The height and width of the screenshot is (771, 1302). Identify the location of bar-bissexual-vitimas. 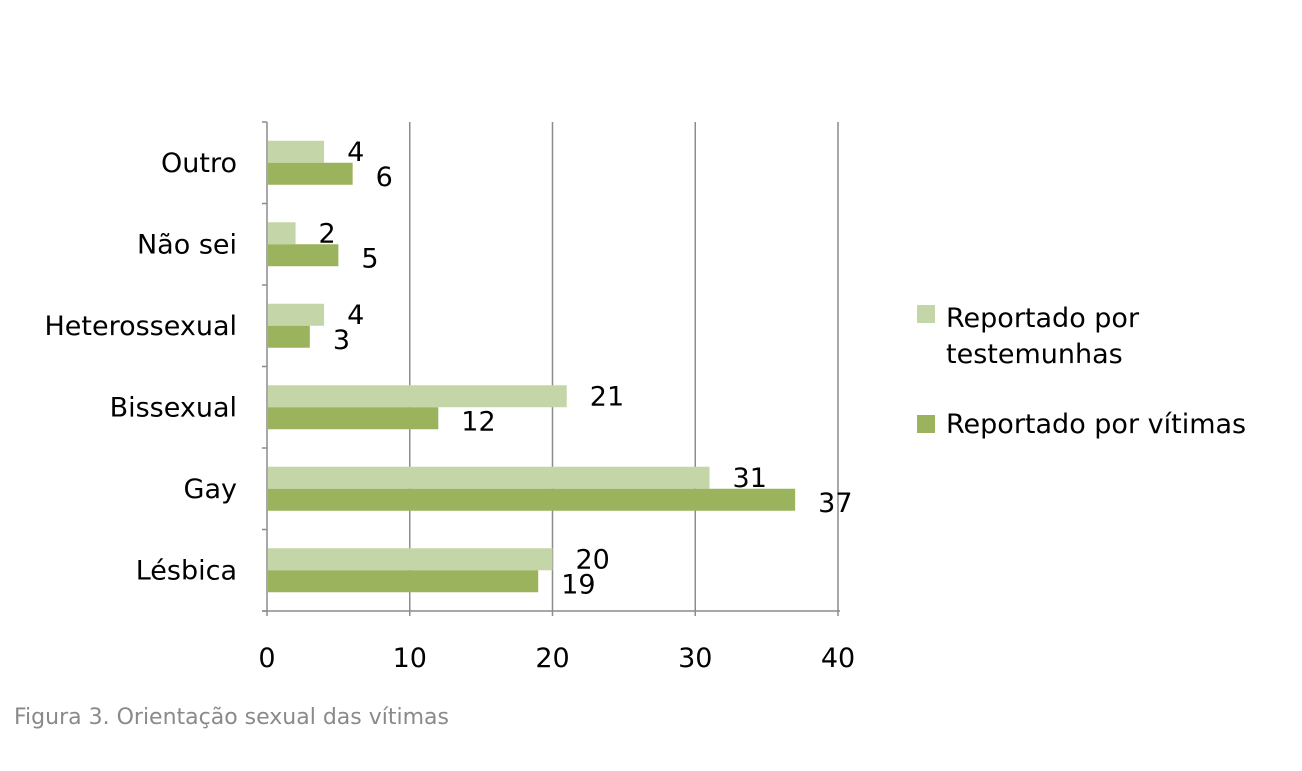
(353, 418).